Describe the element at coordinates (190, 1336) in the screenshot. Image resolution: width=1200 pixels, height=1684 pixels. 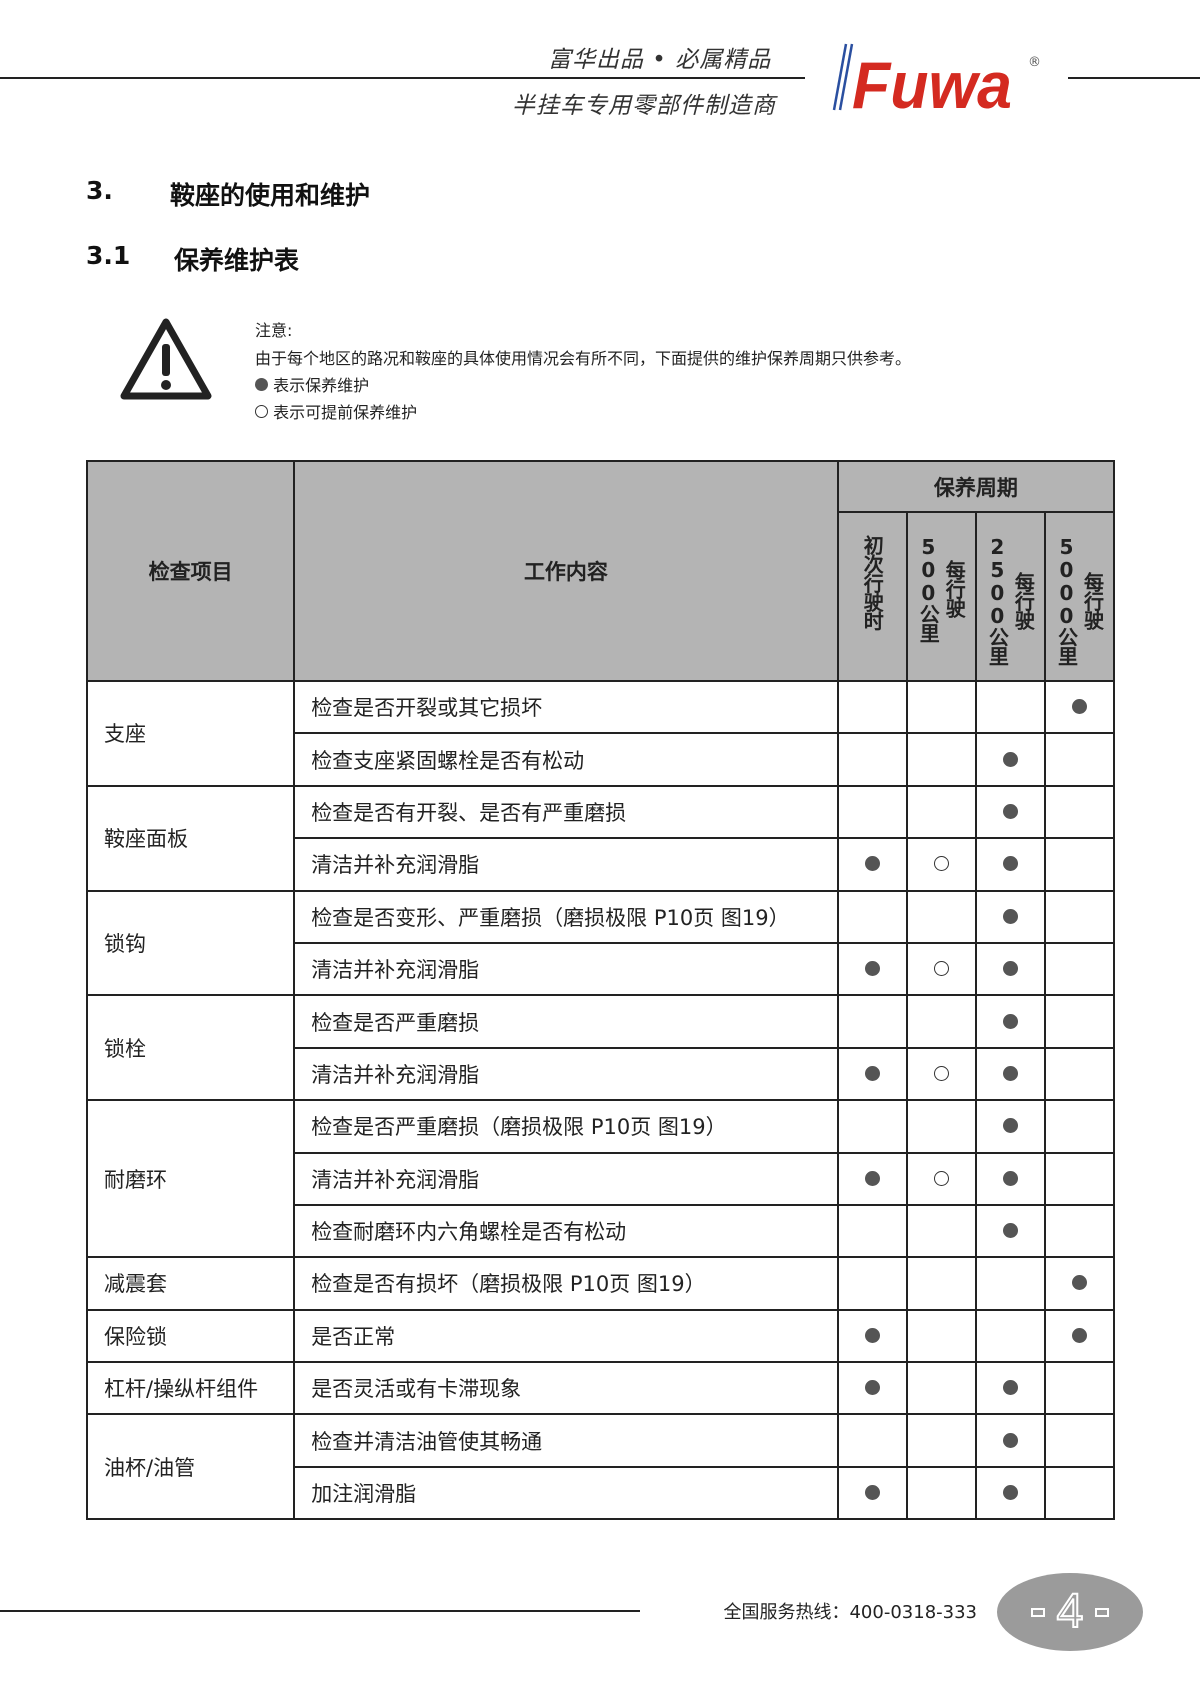
I see `check-item: 保险锁` at that location.